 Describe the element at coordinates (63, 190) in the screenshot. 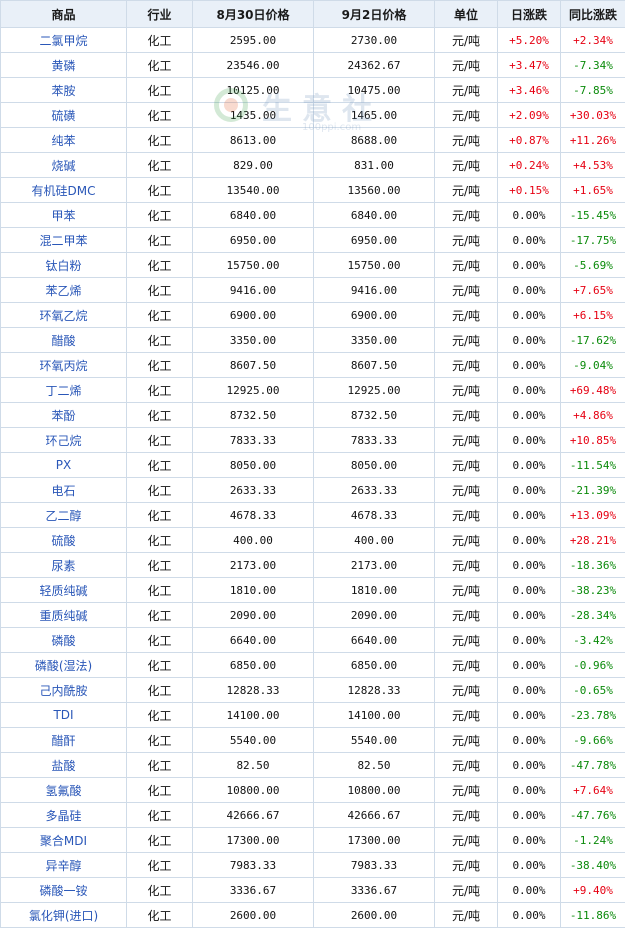

I see `commodity-cell: 有机硅DMC` at that location.